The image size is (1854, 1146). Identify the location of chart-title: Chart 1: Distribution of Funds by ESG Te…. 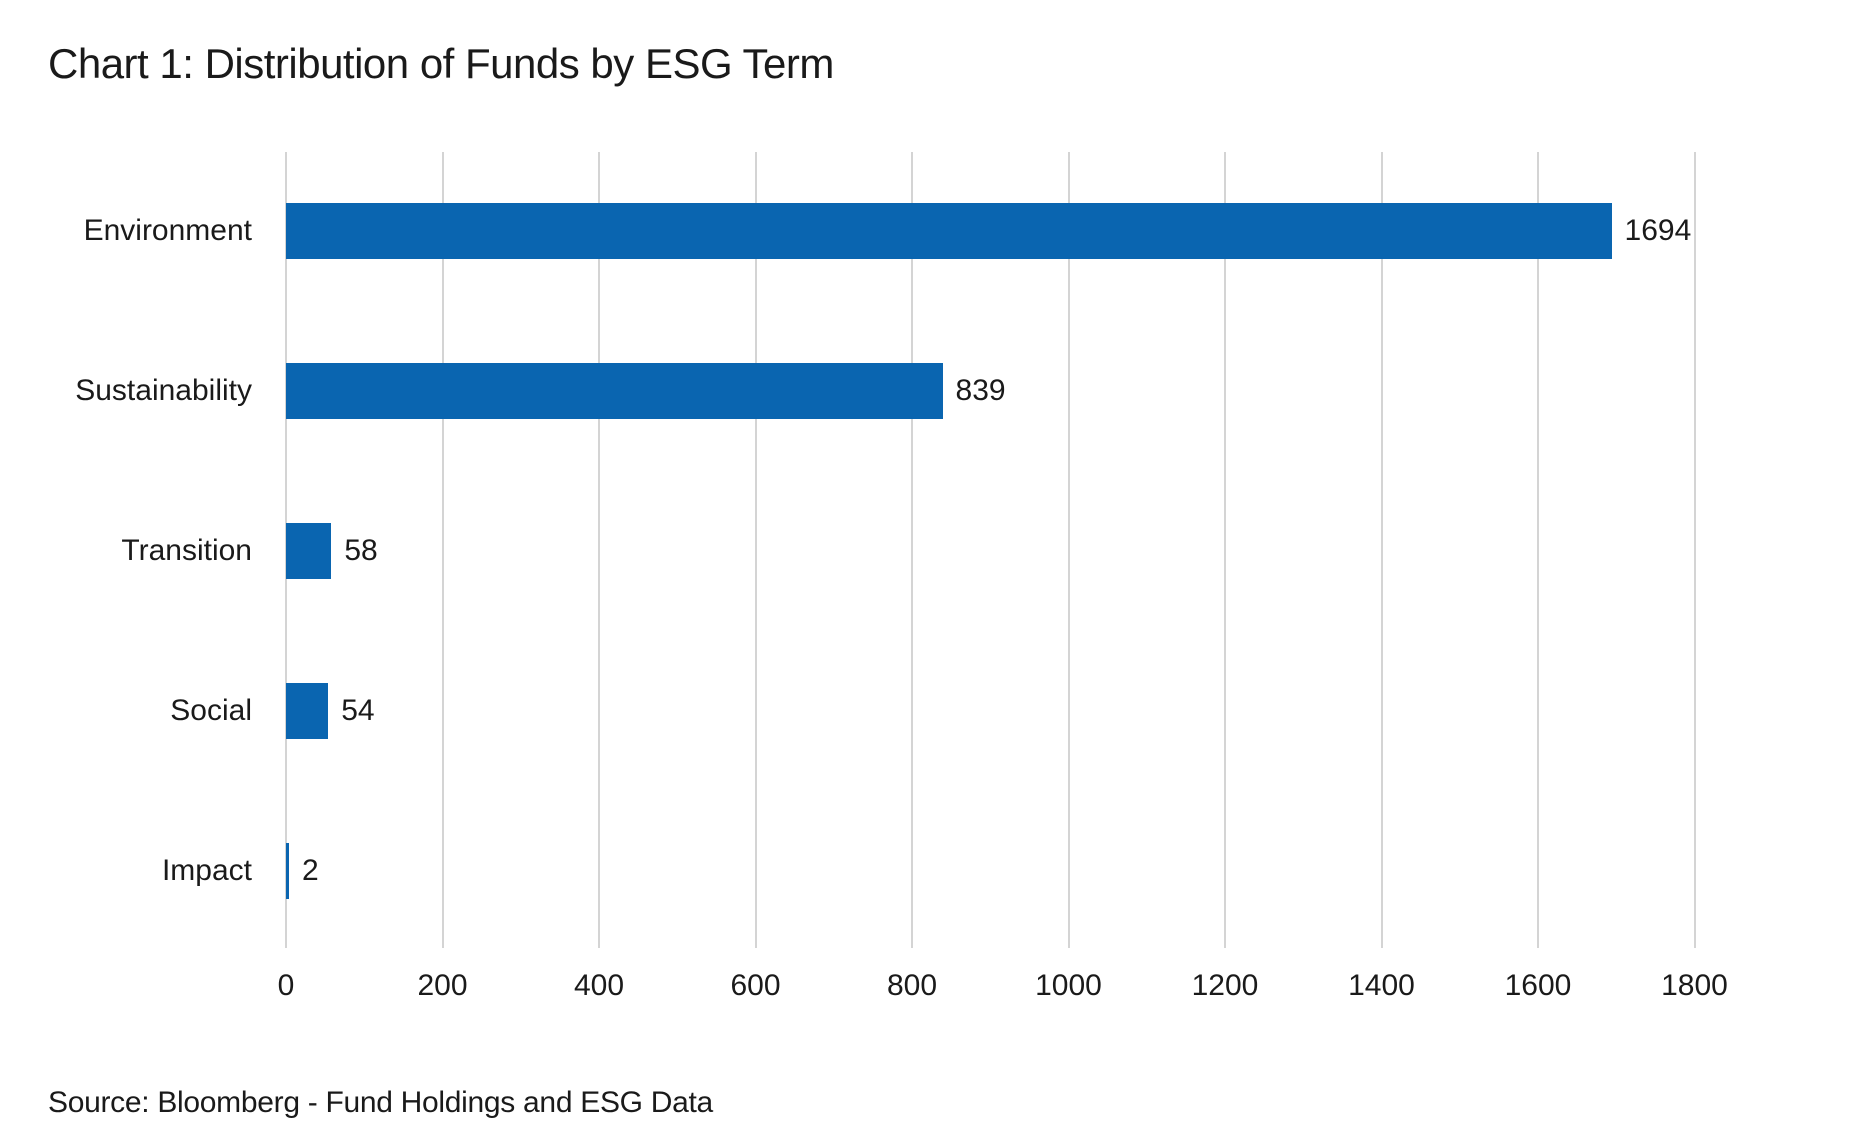
(441, 63).